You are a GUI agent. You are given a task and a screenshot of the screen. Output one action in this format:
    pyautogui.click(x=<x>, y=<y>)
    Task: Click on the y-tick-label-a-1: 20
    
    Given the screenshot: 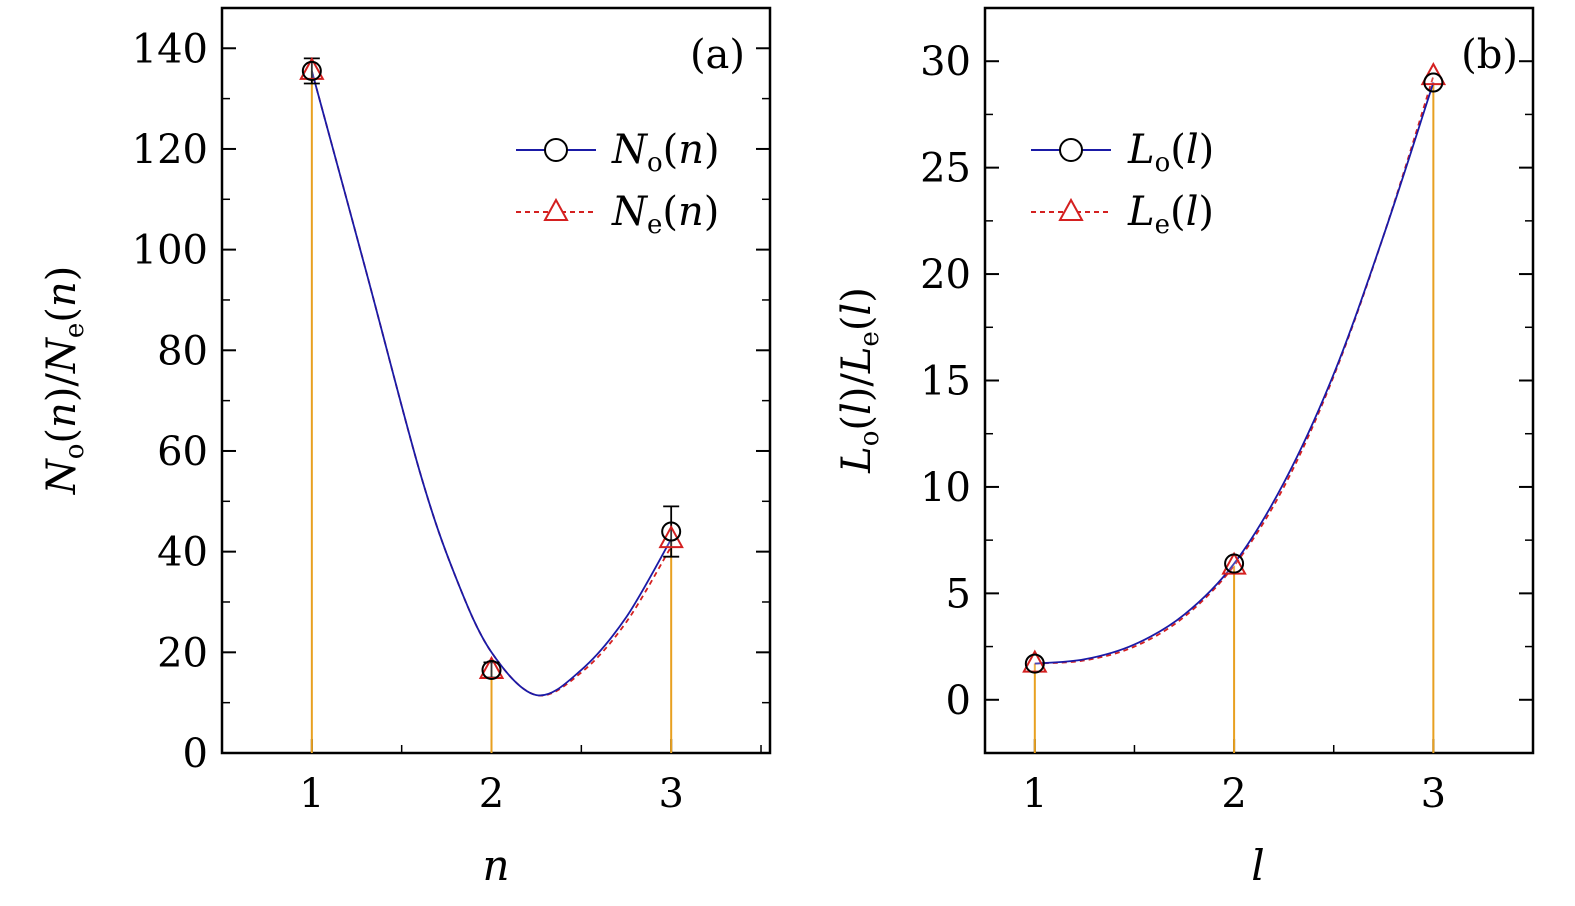 What is the action you would take?
    pyautogui.click(x=182, y=653)
    